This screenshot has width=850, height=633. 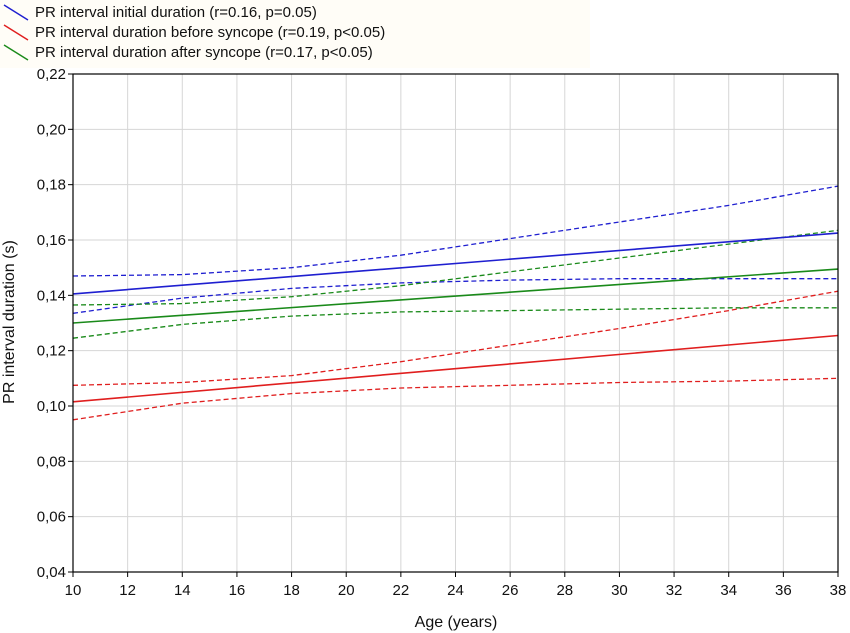 What do you see at coordinates (674, 590) in the screenshot?
I see `x-tick-label: 32` at bounding box center [674, 590].